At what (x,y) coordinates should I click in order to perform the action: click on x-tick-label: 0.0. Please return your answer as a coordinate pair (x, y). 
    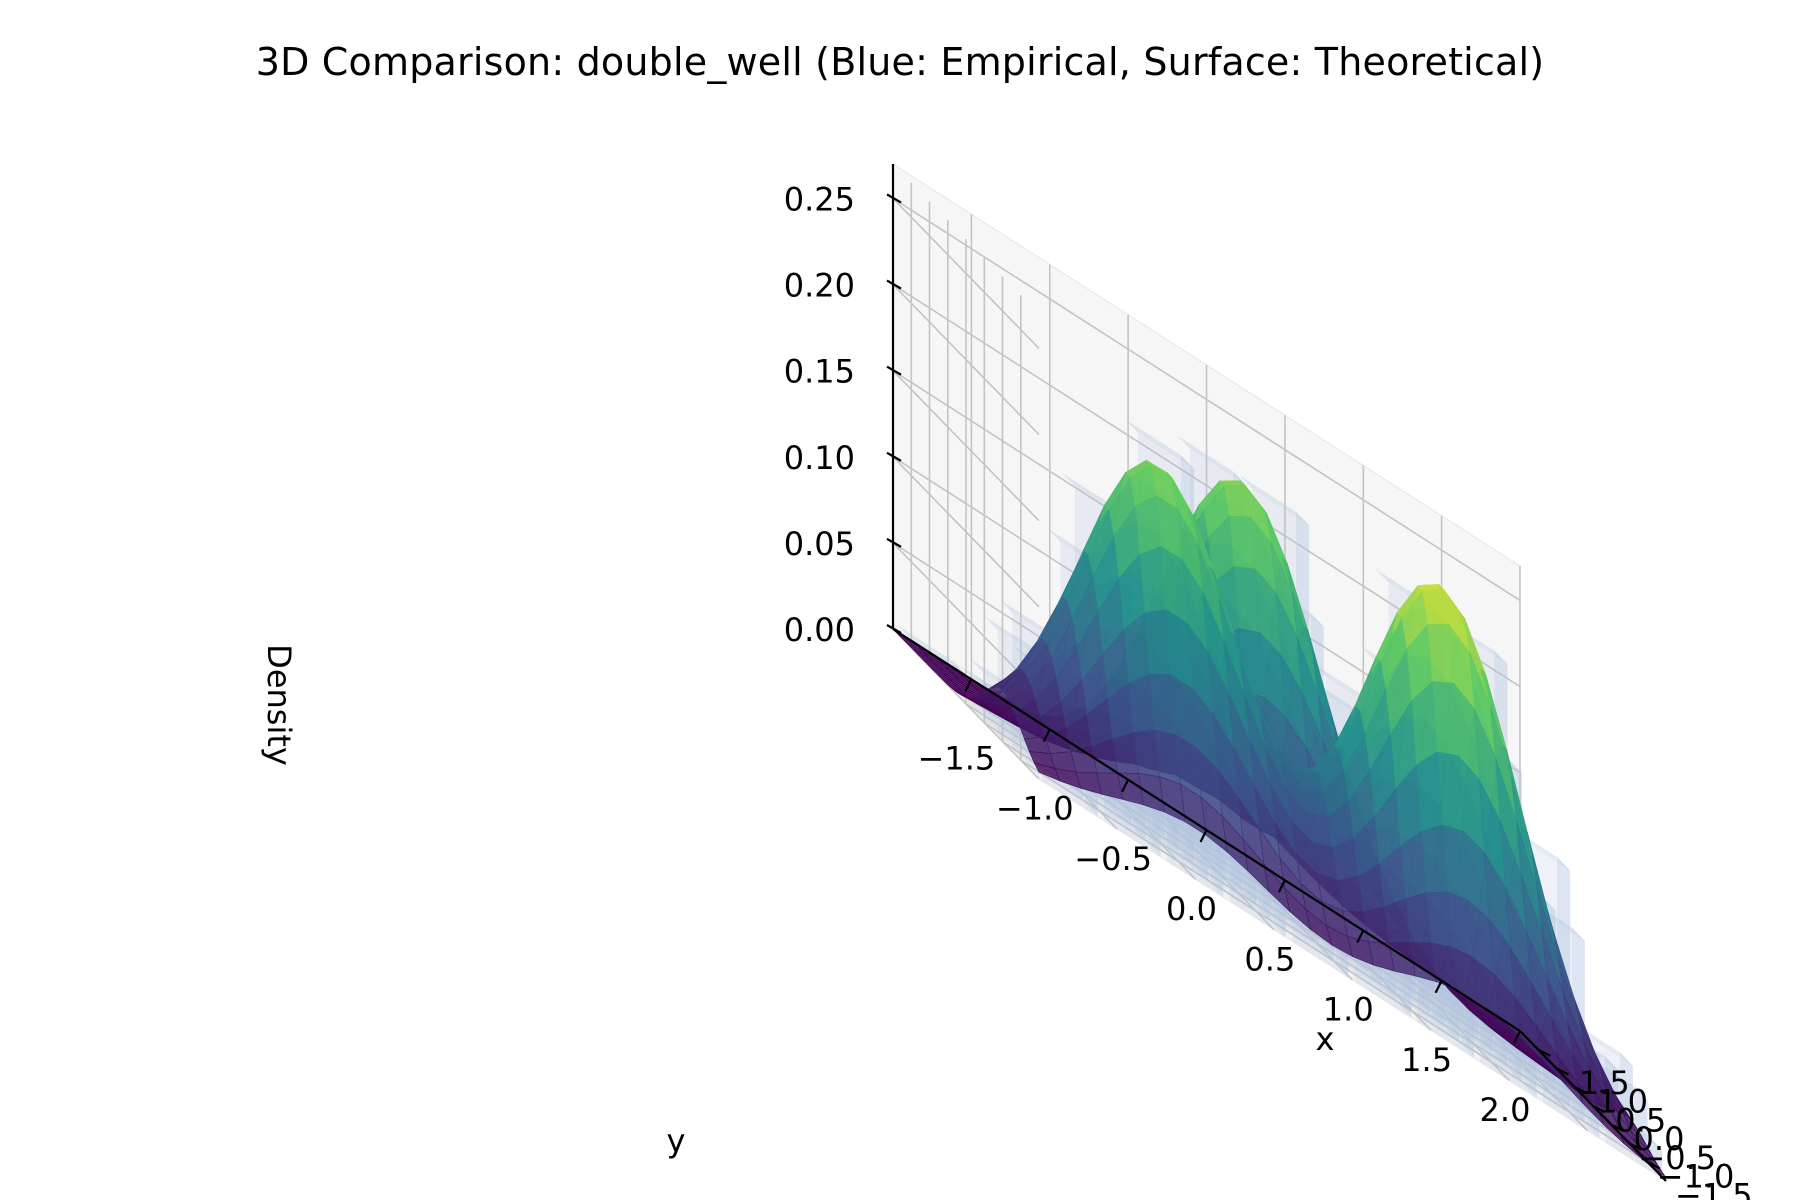
    Looking at the image, I should click on (1659, 1139).